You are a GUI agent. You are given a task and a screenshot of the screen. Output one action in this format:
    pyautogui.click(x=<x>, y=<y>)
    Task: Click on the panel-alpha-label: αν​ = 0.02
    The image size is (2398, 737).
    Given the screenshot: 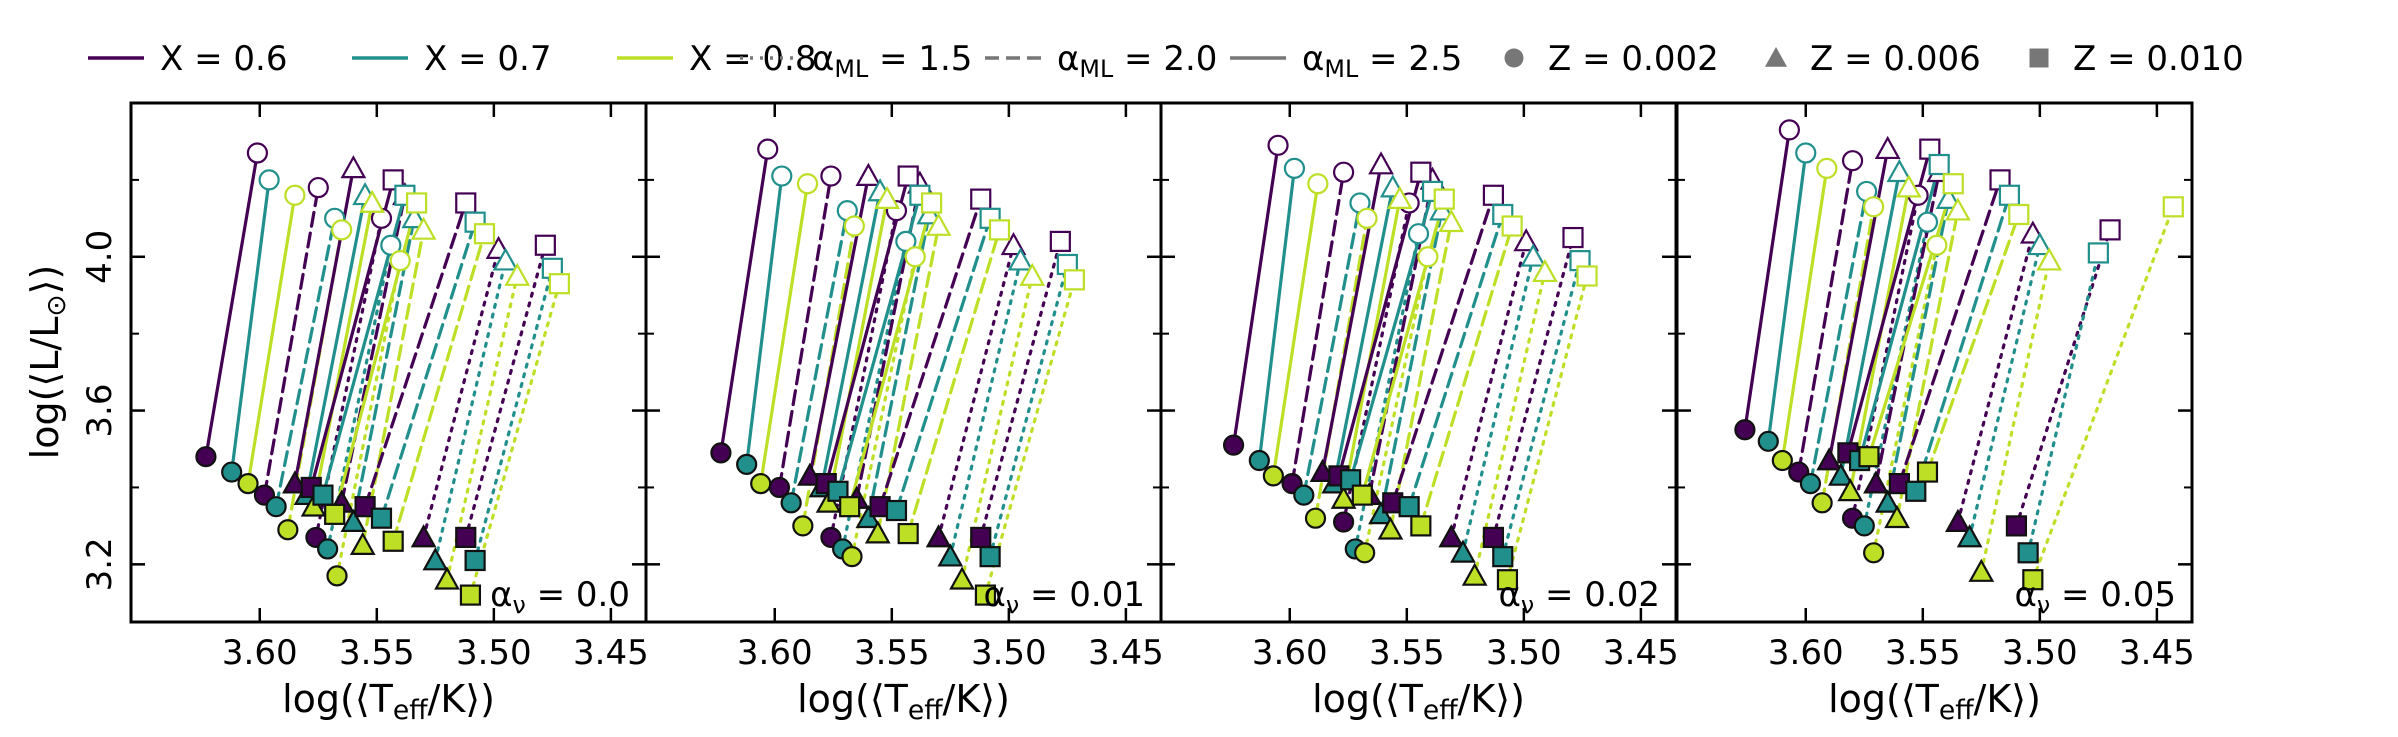 What is the action you would take?
    pyautogui.click(x=1579, y=597)
    